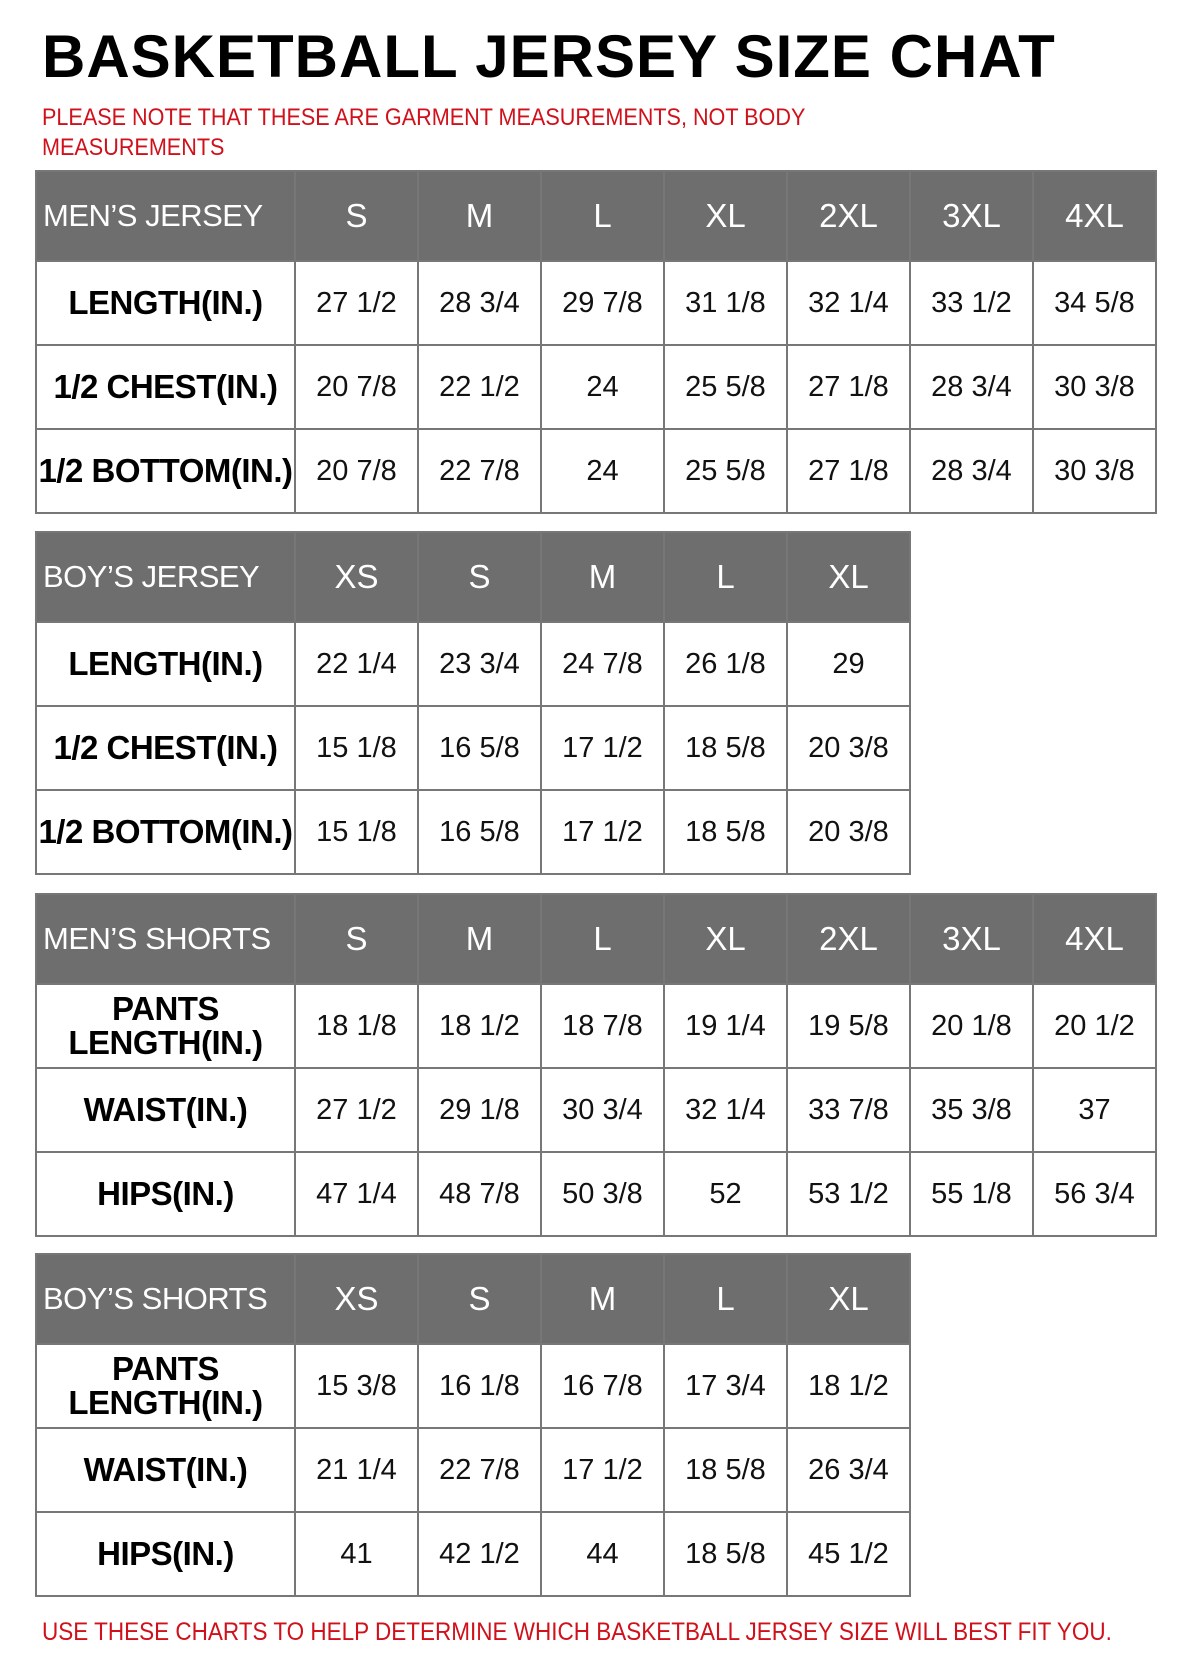 This screenshot has width=1200, height=1679. Describe the element at coordinates (1094, 1194) in the screenshot. I see `measurement-value: 56 3/4` at that location.